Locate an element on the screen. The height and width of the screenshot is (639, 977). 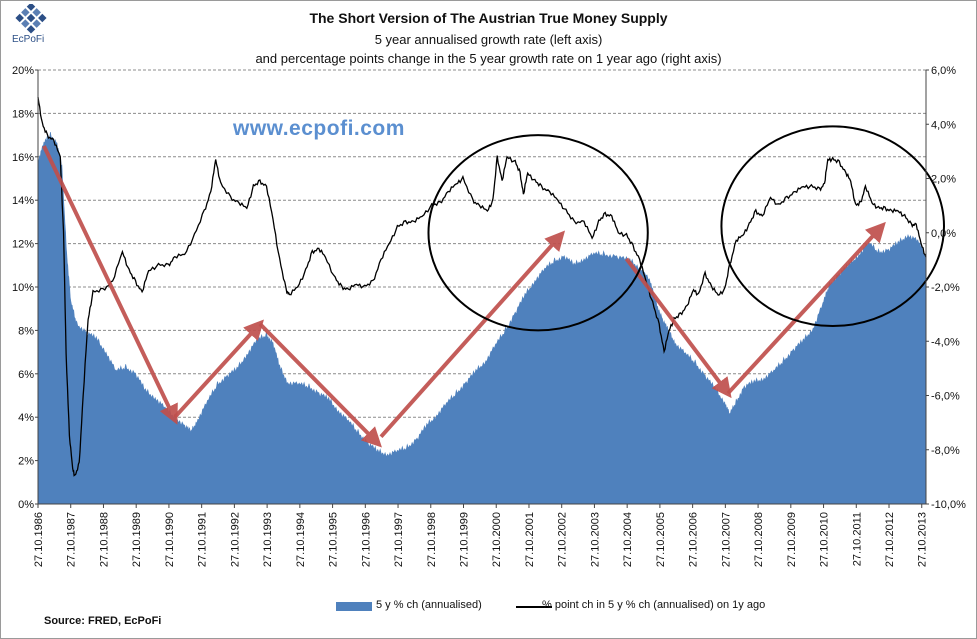
x-tick-label: 27.10.2007 is located at coordinates (726, 539).